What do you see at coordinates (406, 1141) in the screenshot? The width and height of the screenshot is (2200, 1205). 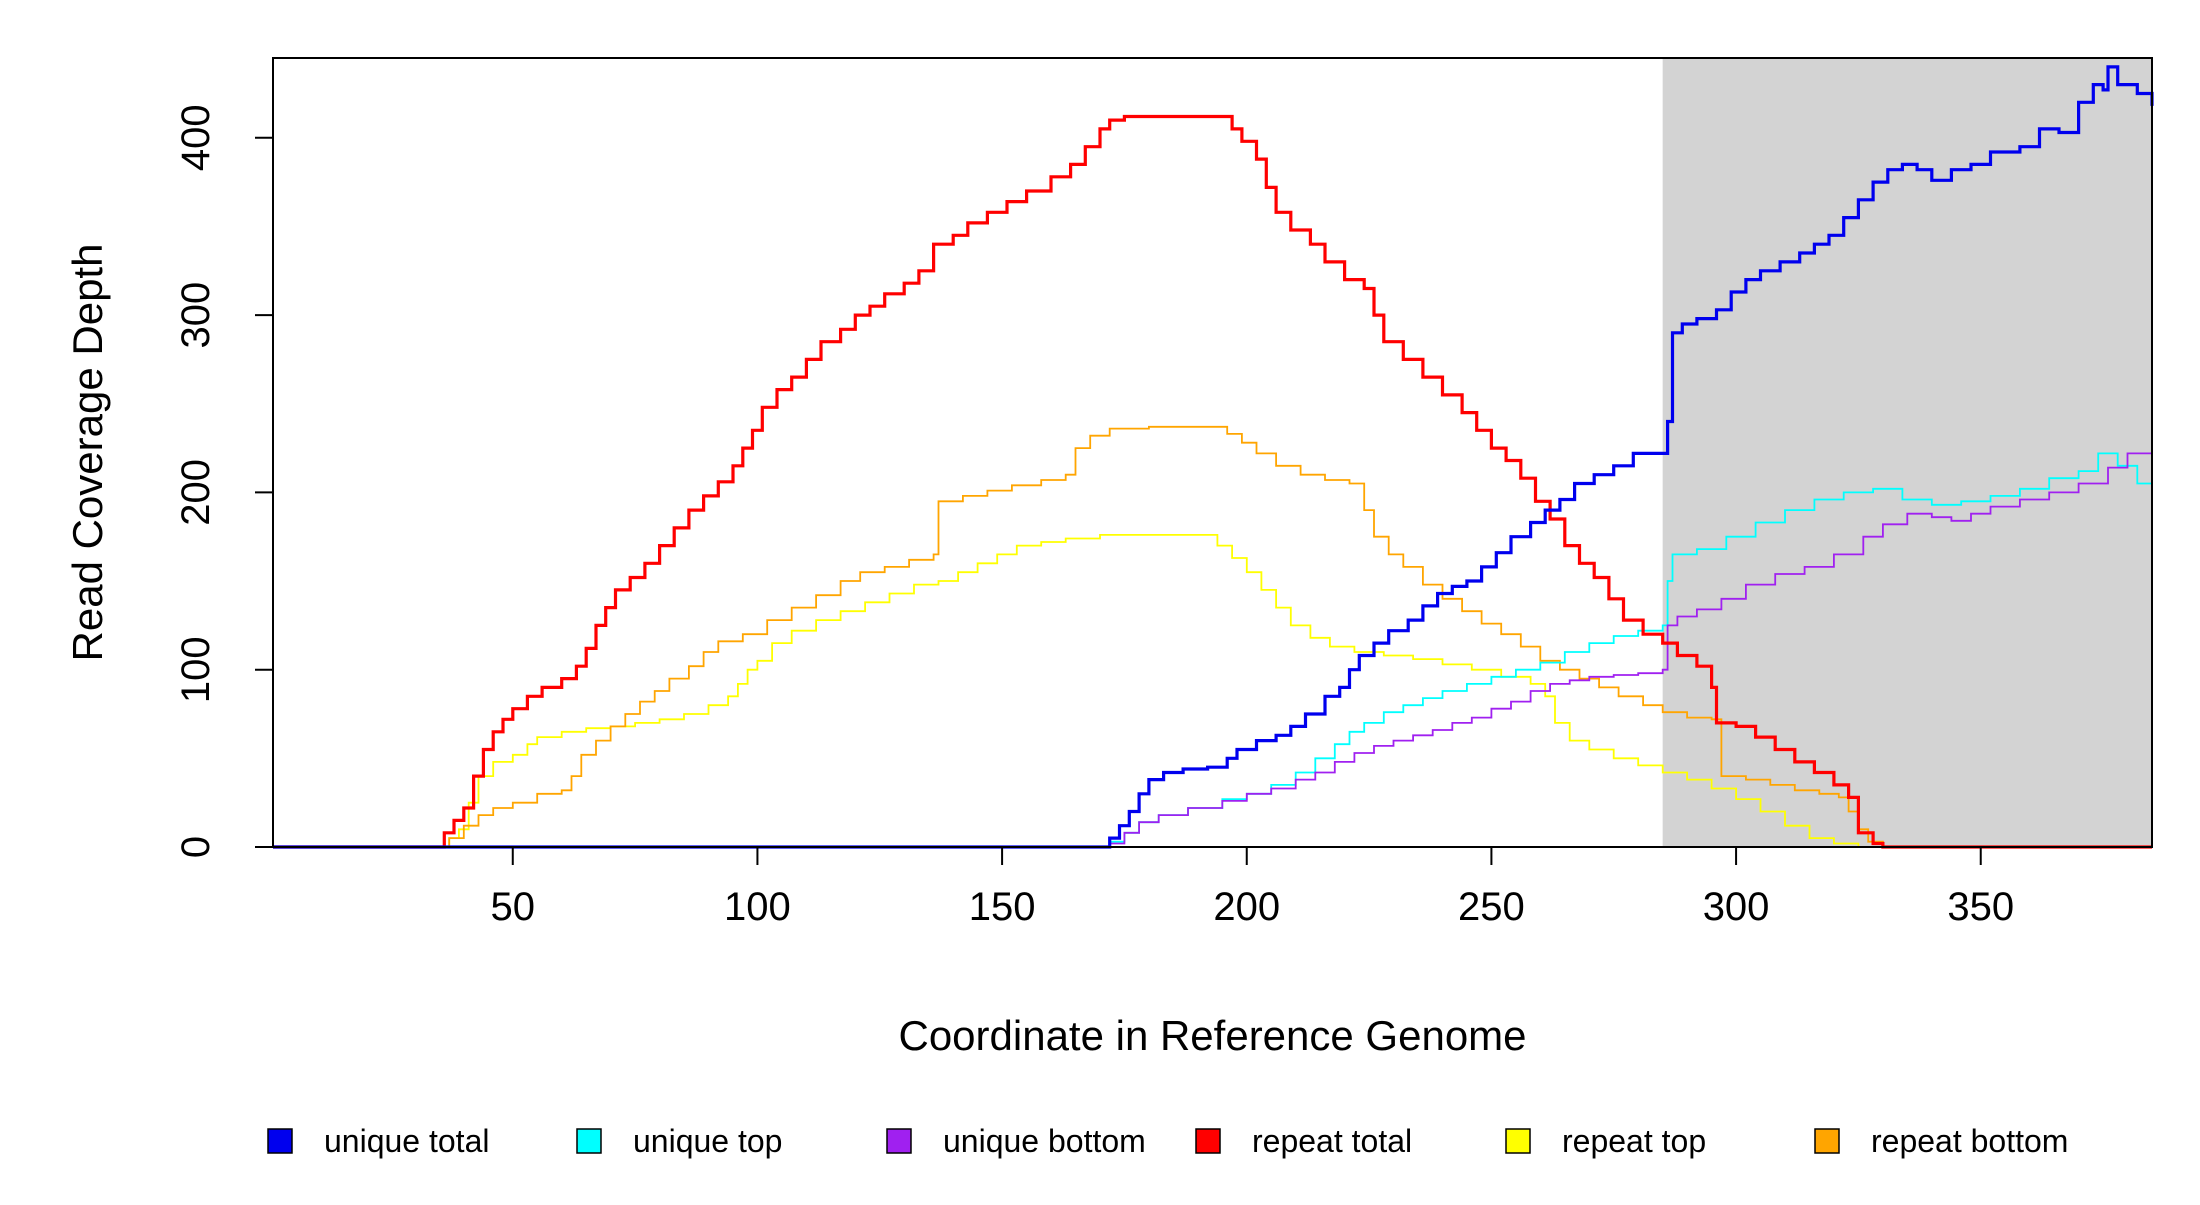 I see `legend-label: unique total` at bounding box center [406, 1141].